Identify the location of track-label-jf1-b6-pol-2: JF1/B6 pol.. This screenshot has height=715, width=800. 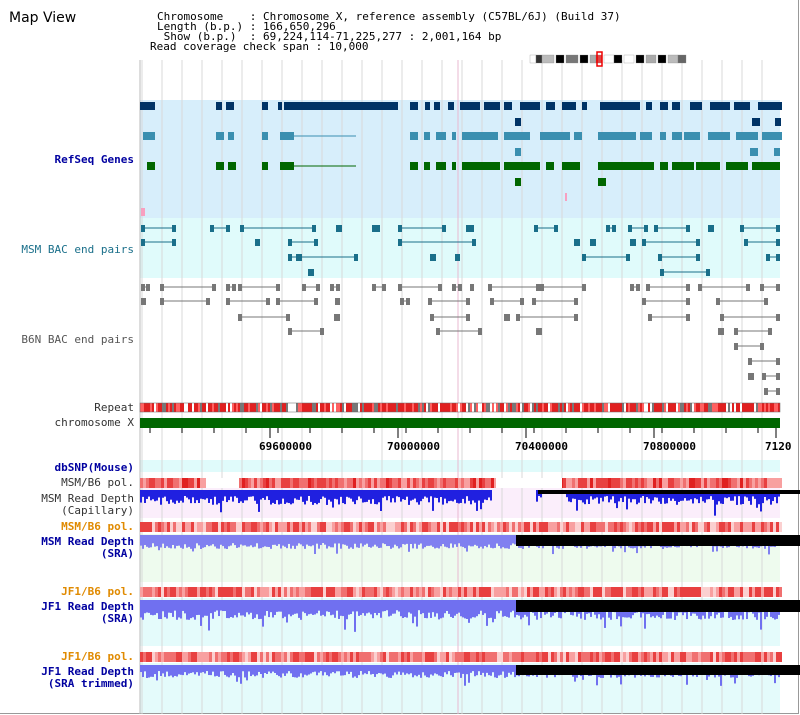
(97, 656).